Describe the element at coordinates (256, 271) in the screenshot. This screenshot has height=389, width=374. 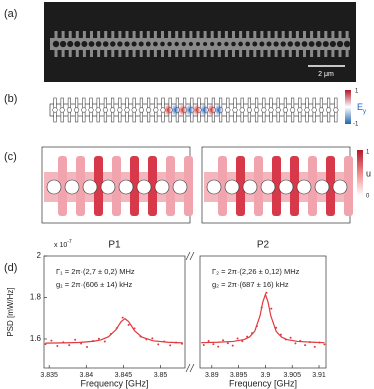
I see `annotation: Γ₂ = 2π·(2,26 ± 0,12) MHz` at that location.